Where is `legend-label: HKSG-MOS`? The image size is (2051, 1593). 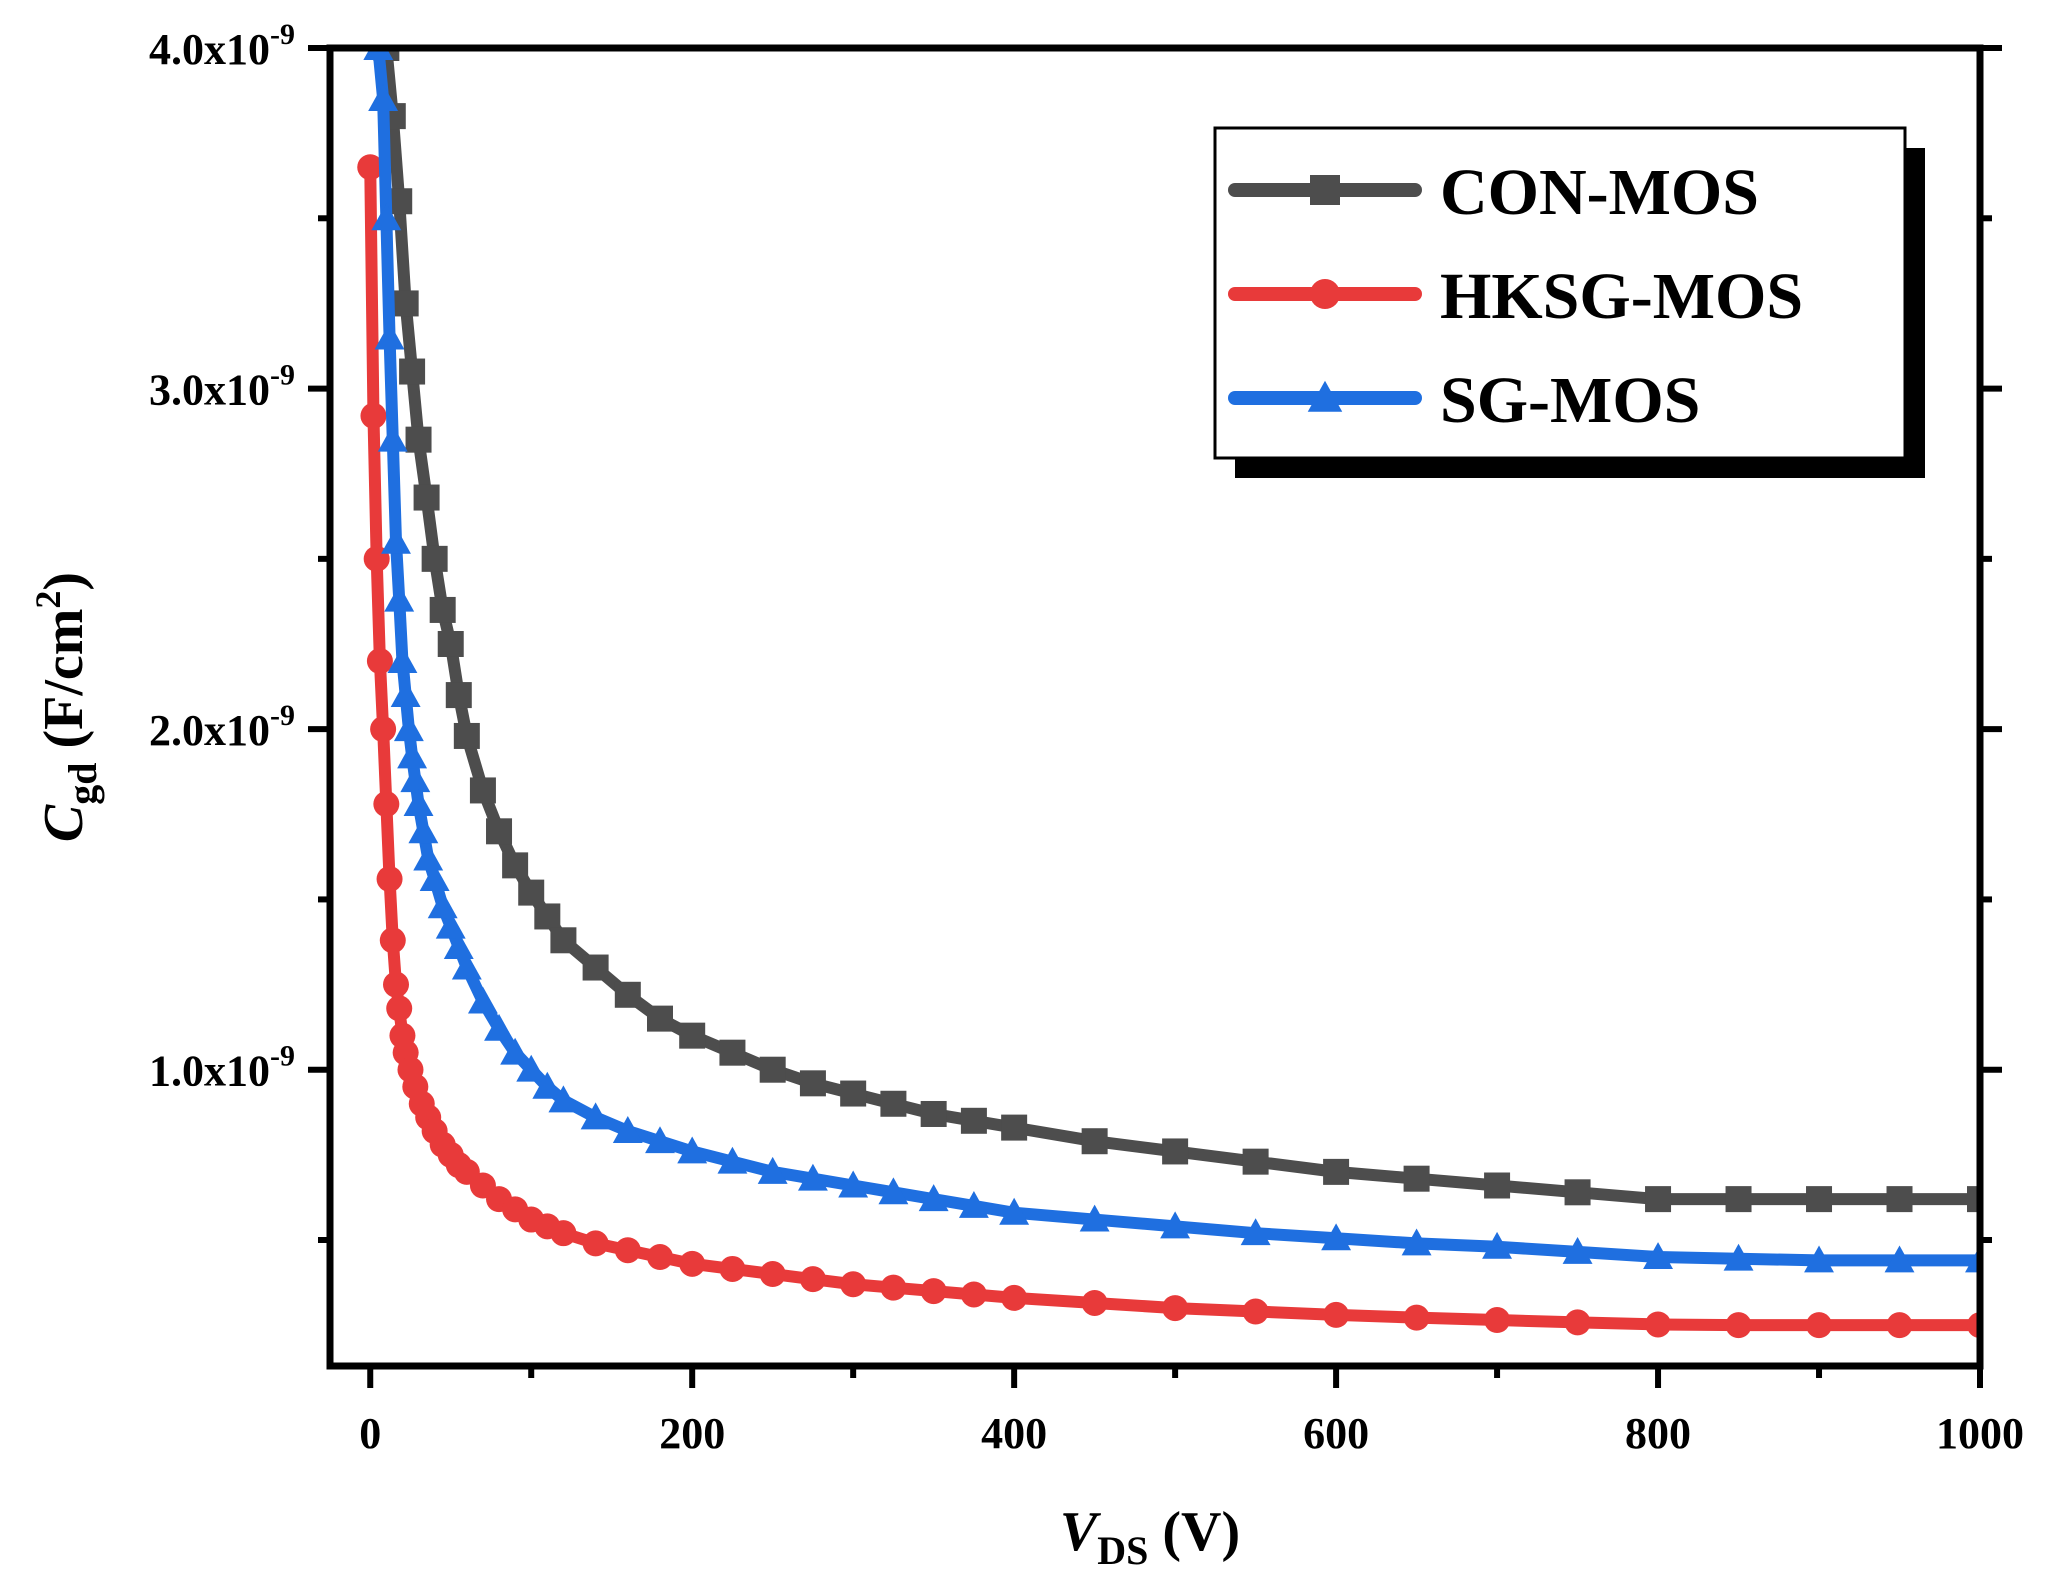
legend-label: HKSG-MOS is located at coordinates (1621, 296).